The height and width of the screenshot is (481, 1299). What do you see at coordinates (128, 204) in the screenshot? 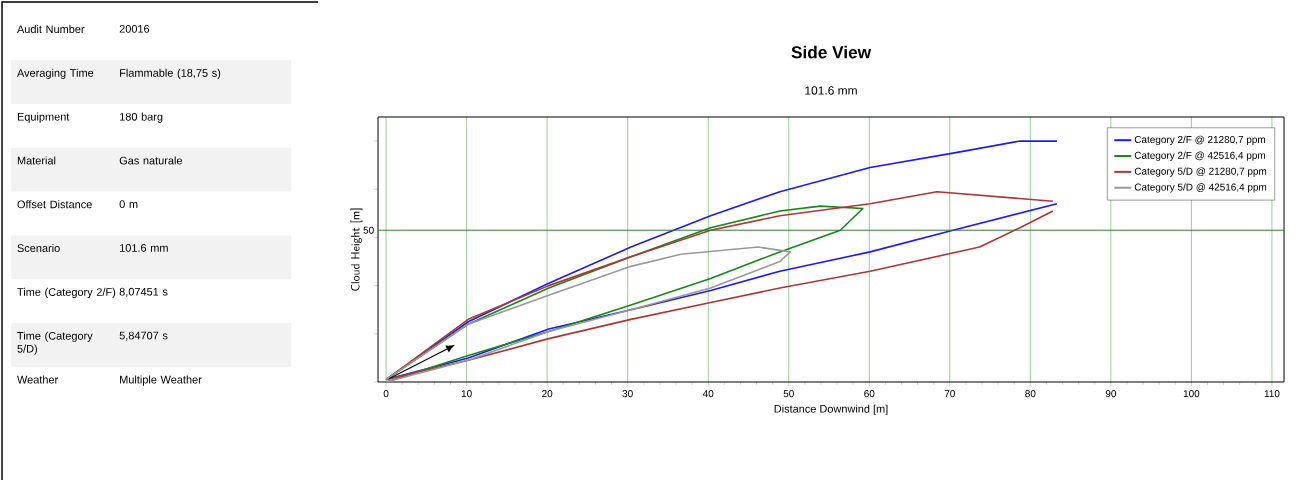
I see `text: 0 m` at bounding box center [128, 204].